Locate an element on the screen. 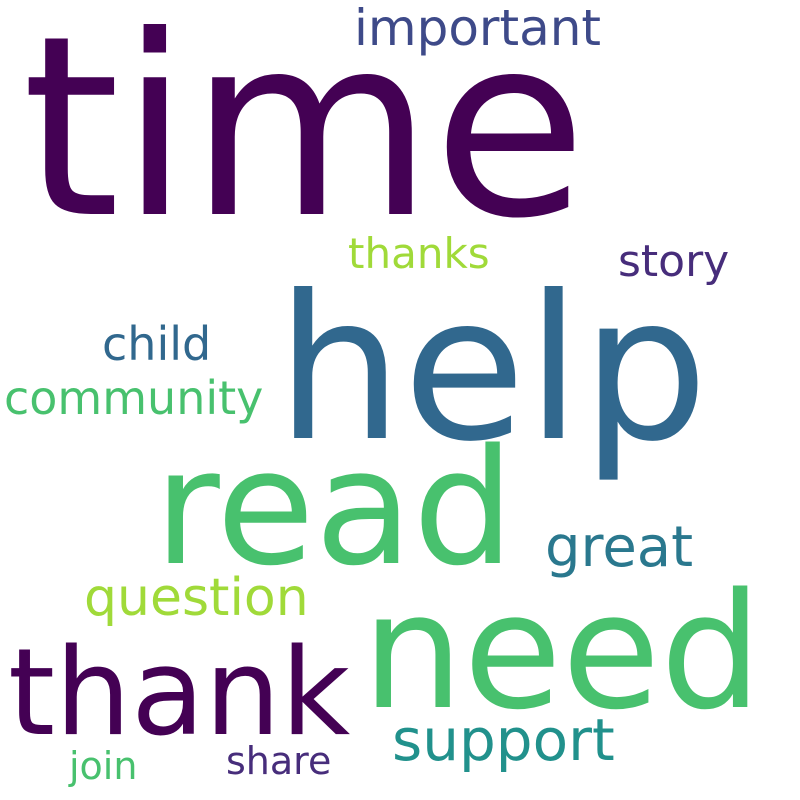 The width and height of the screenshot is (800, 800). word-child: child is located at coordinates (157, 344).